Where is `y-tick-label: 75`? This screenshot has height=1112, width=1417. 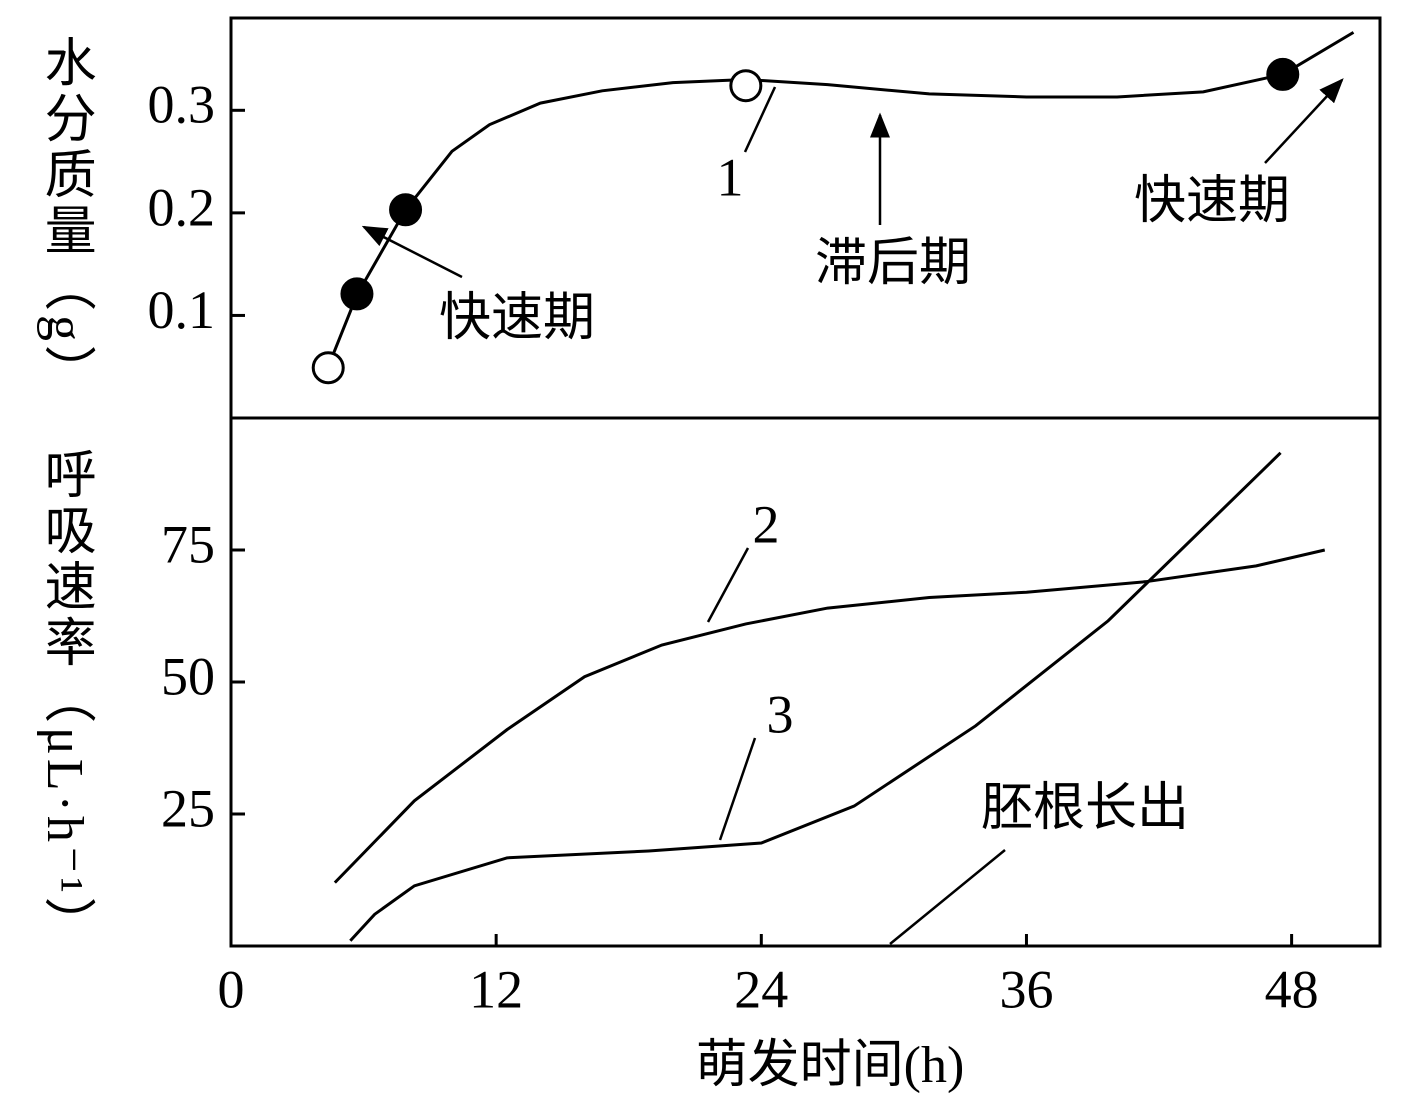 y-tick-label: 75 is located at coordinates (188, 544).